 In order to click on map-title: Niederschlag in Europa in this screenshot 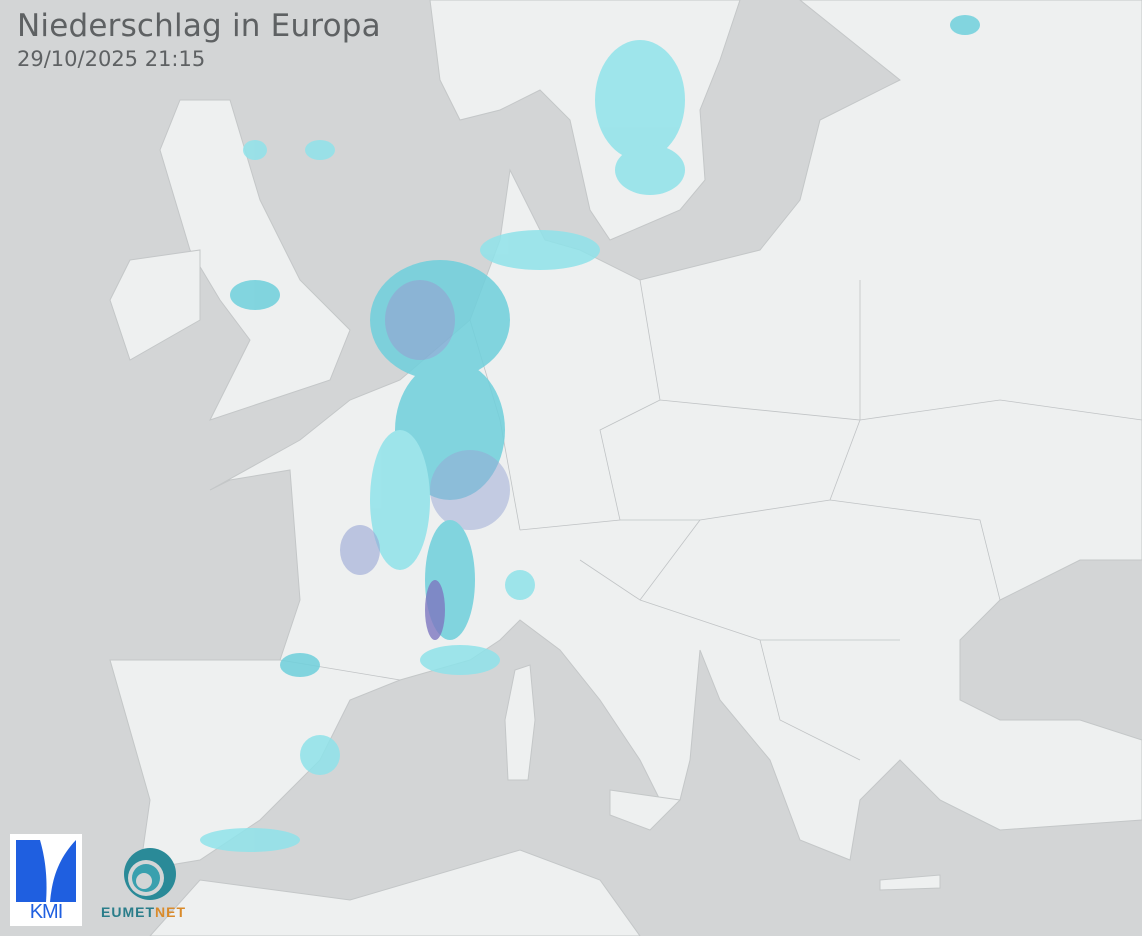, I will do `click(199, 26)`.